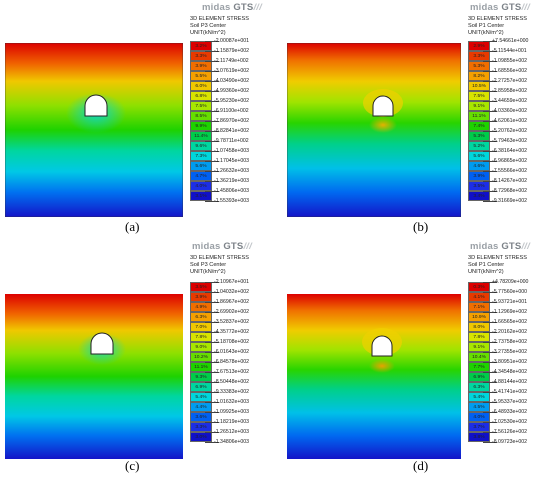 This screenshot has height=477, width=550. I want to click on caption-a: (a), so click(132, 226).